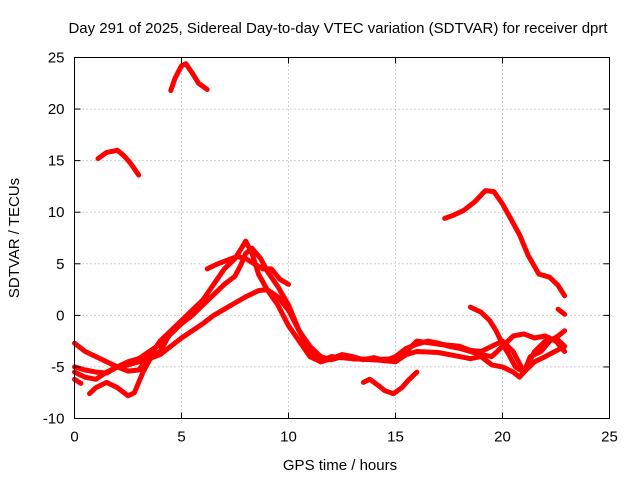 The height and width of the screenshot is (480, 640). Describe the element at coordinates (502, 437) in the screenshot. I see `x-tick-label: 20` at that location.